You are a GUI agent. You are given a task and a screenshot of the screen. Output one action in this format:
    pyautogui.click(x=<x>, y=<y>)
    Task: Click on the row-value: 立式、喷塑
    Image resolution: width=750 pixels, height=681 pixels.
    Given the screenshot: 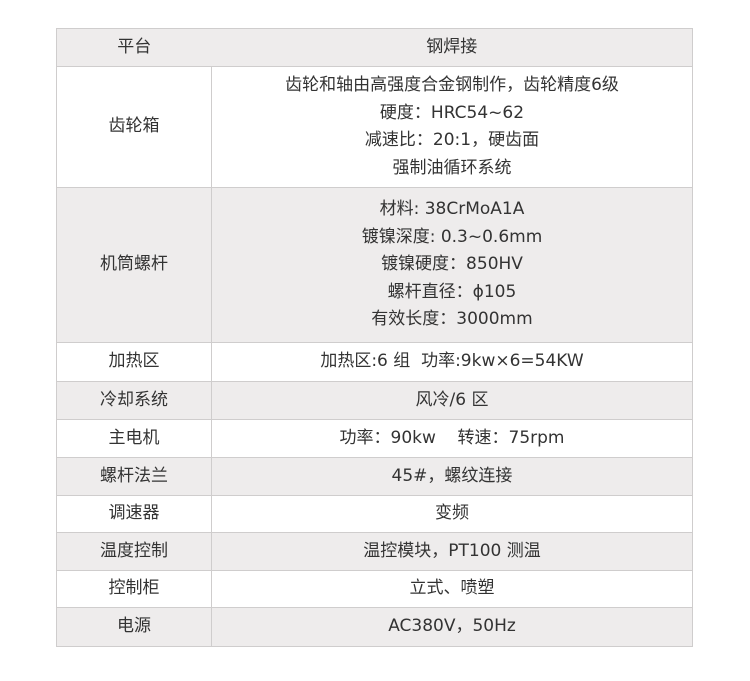 What is the action you would take?
    pyautogui.click(x=452, y=589)
    